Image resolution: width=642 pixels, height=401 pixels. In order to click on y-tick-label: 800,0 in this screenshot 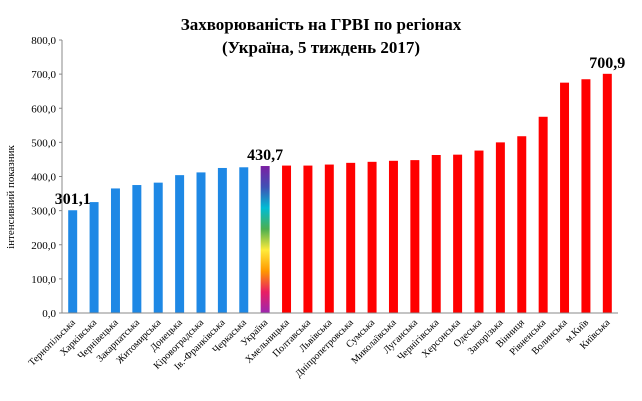, I will do `click(43, 41)`.